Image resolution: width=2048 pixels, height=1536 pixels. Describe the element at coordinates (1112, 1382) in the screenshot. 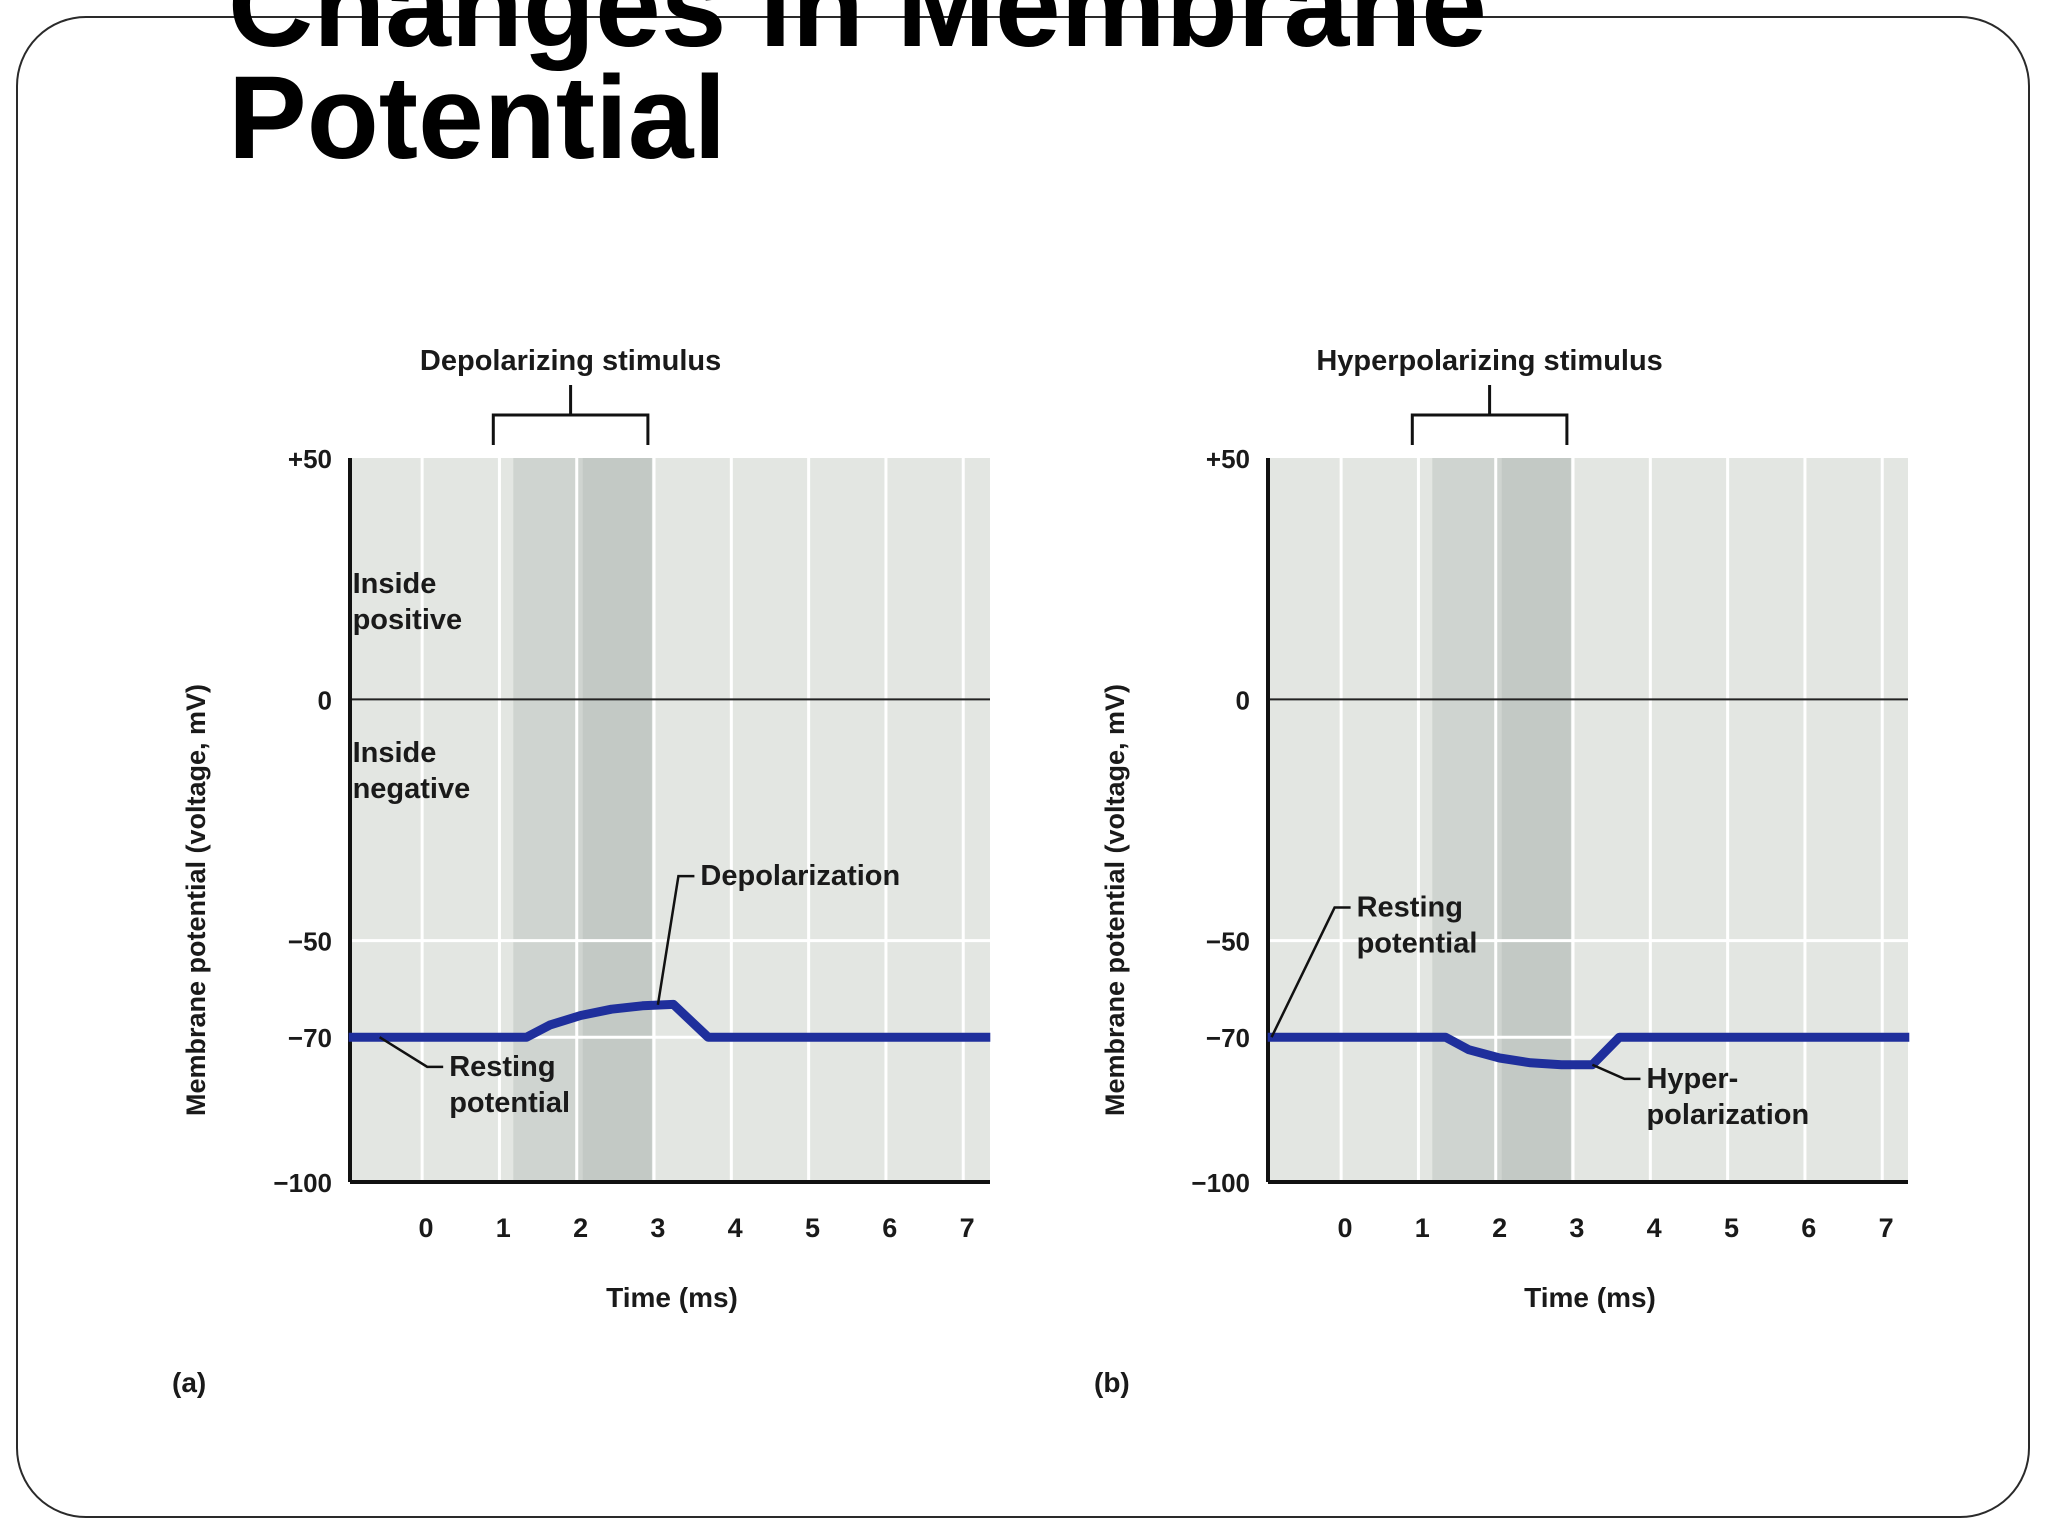

I see `panel-label: (b)` at that location.